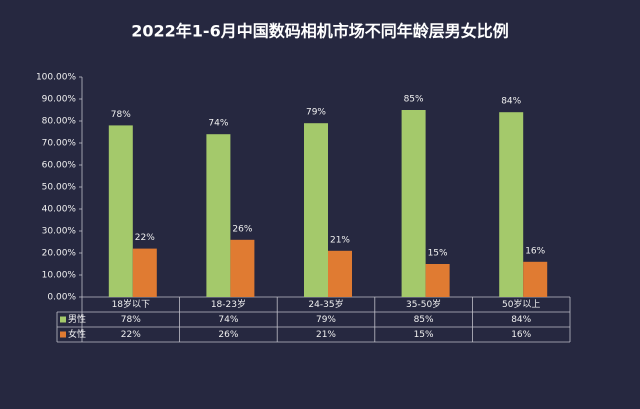 This screenshot has height=409, width=640. What do you see at coordinates (228, 320) in the screenshot?
I see `table-cell: 74%` at bounding box center [228, 320].